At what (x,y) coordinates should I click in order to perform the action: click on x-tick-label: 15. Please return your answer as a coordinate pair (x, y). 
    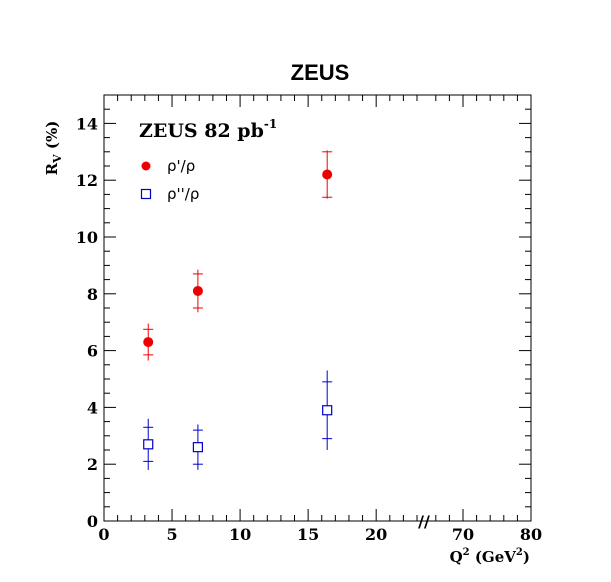
    Looking at the image, I should click on (308, 534).